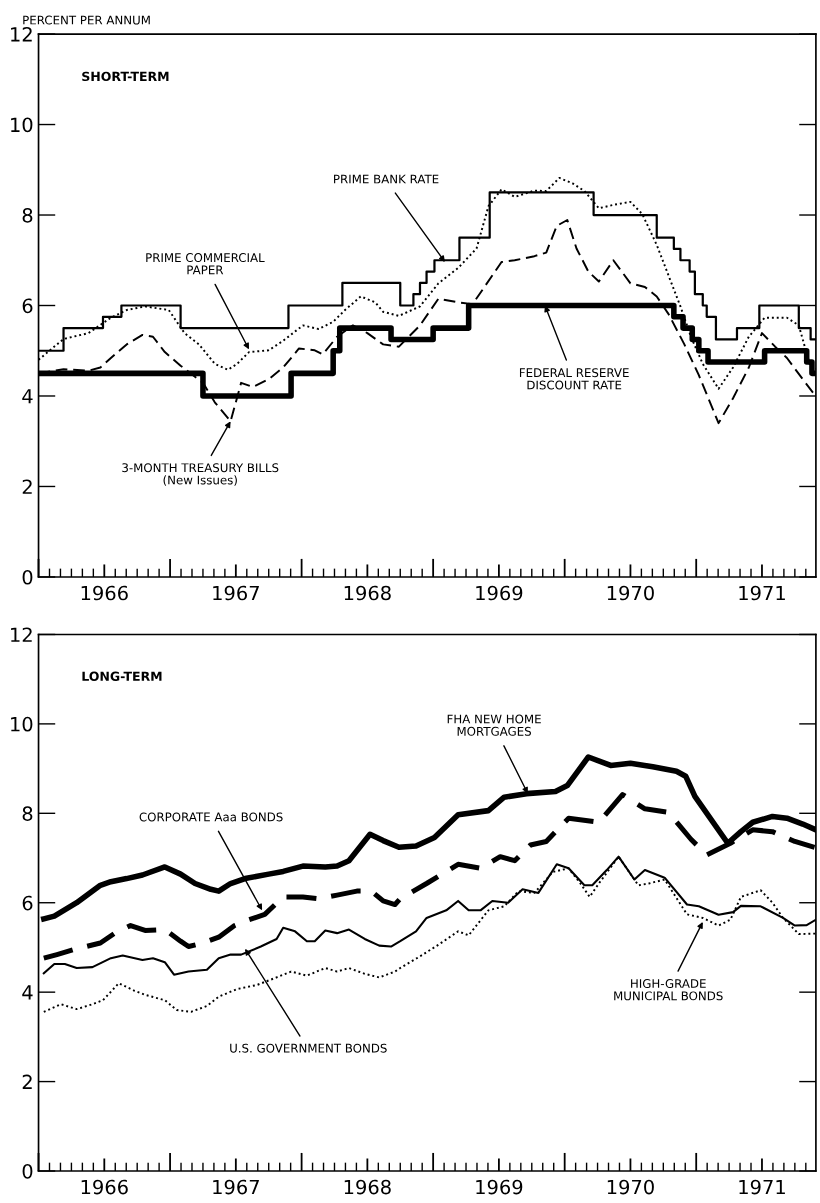 This screenshot has height=1203, width=820. I want to click on annotation: PRIME BANK RATE, so click(386, 179).